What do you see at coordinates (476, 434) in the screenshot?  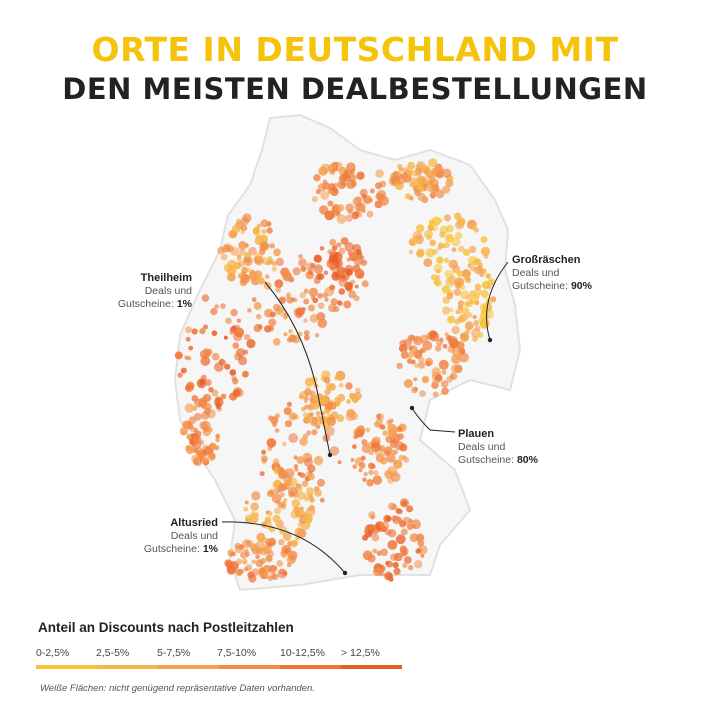 I see `callout-plauen-name: Plauen` at bounding box center [476, 434].